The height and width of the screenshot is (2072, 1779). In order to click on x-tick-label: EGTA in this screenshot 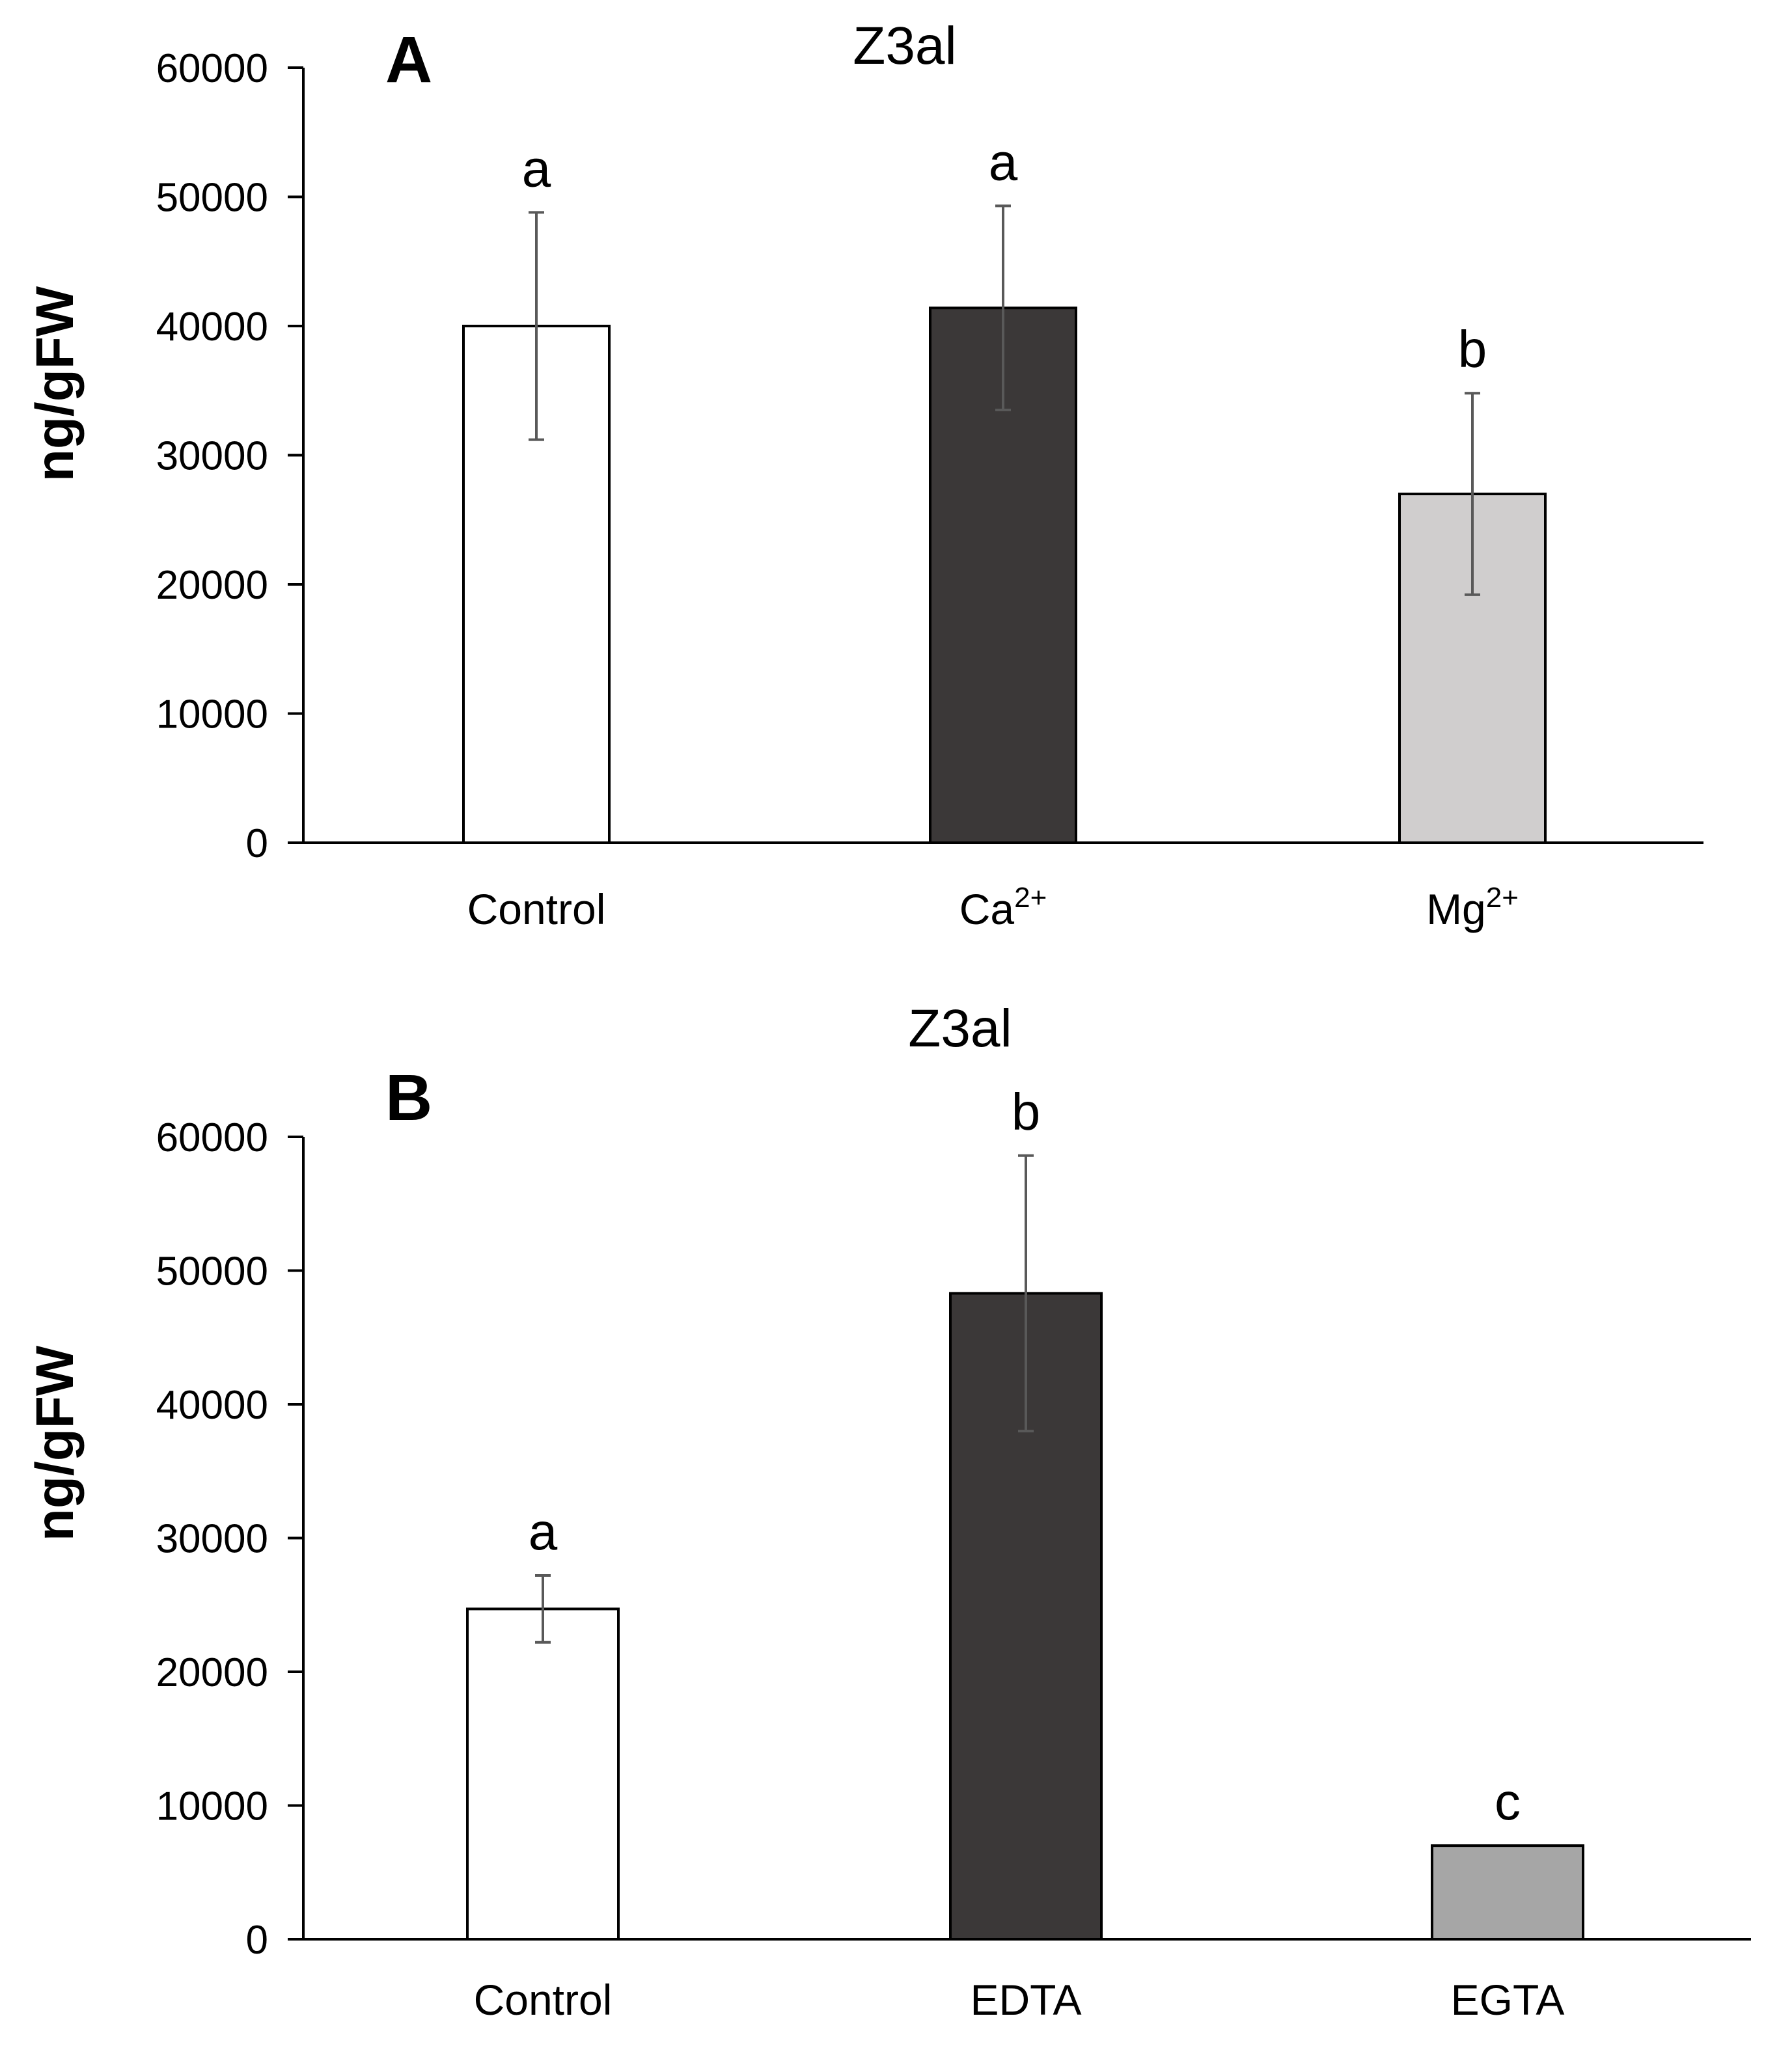, I will do `click(1508, 2000)`.